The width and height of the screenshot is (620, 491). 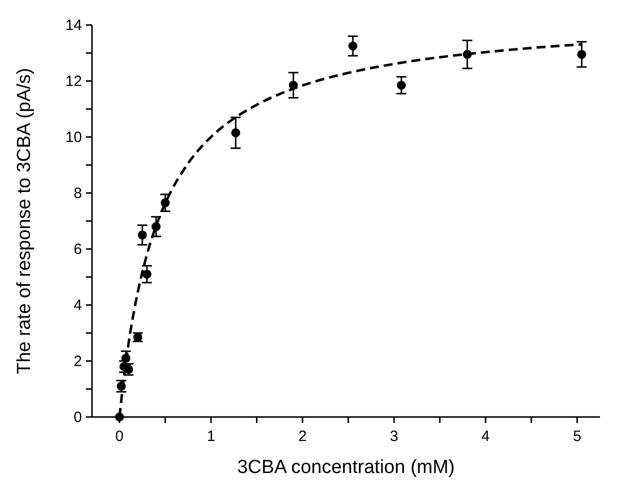 What do you see at coordinates (394, 436) in the screenshot?
I see `x-tick-label: 3` at bounding box center [394, 436].